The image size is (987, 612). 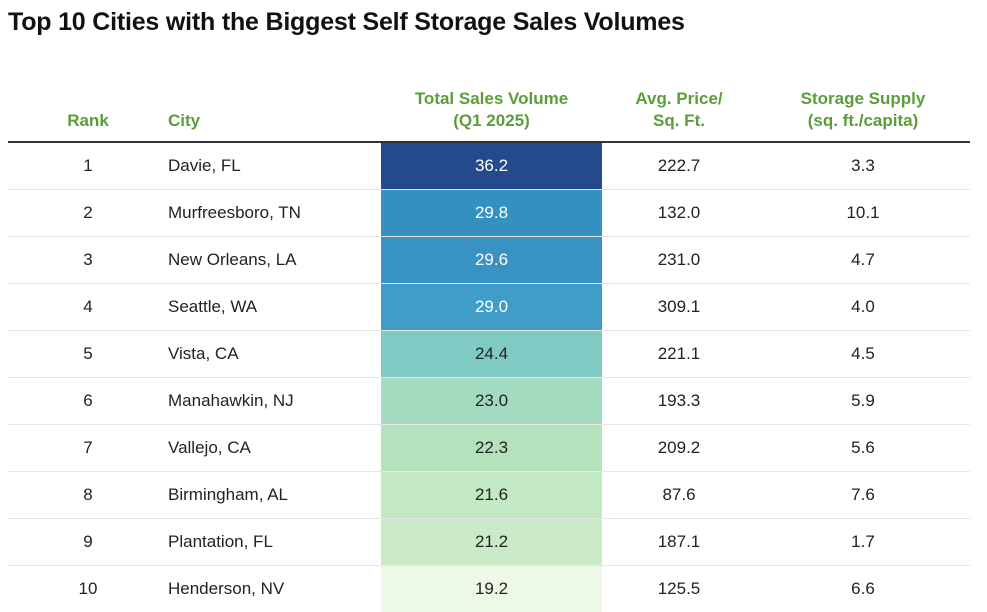 What do you see at coordinates (863, 448) in the screenshot?
I see `cell-supply: 5.6` at bounding box center [863, 448].